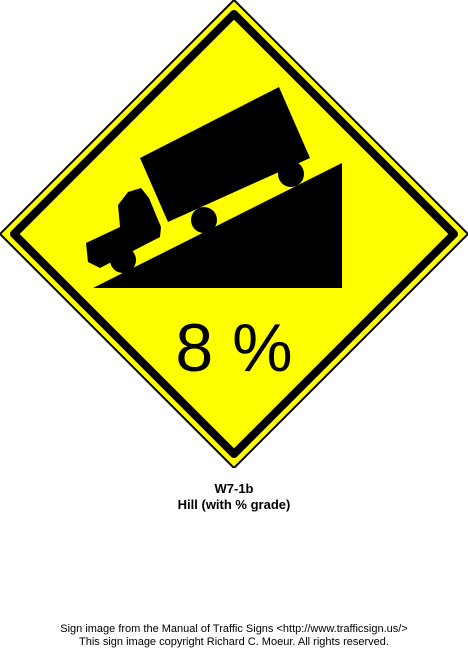 The height and width of the screenshot is (649, 468). Describe the element at coordinates (233, 348) in the screenshot. I see `grade-percentage: 8 %` at that location.